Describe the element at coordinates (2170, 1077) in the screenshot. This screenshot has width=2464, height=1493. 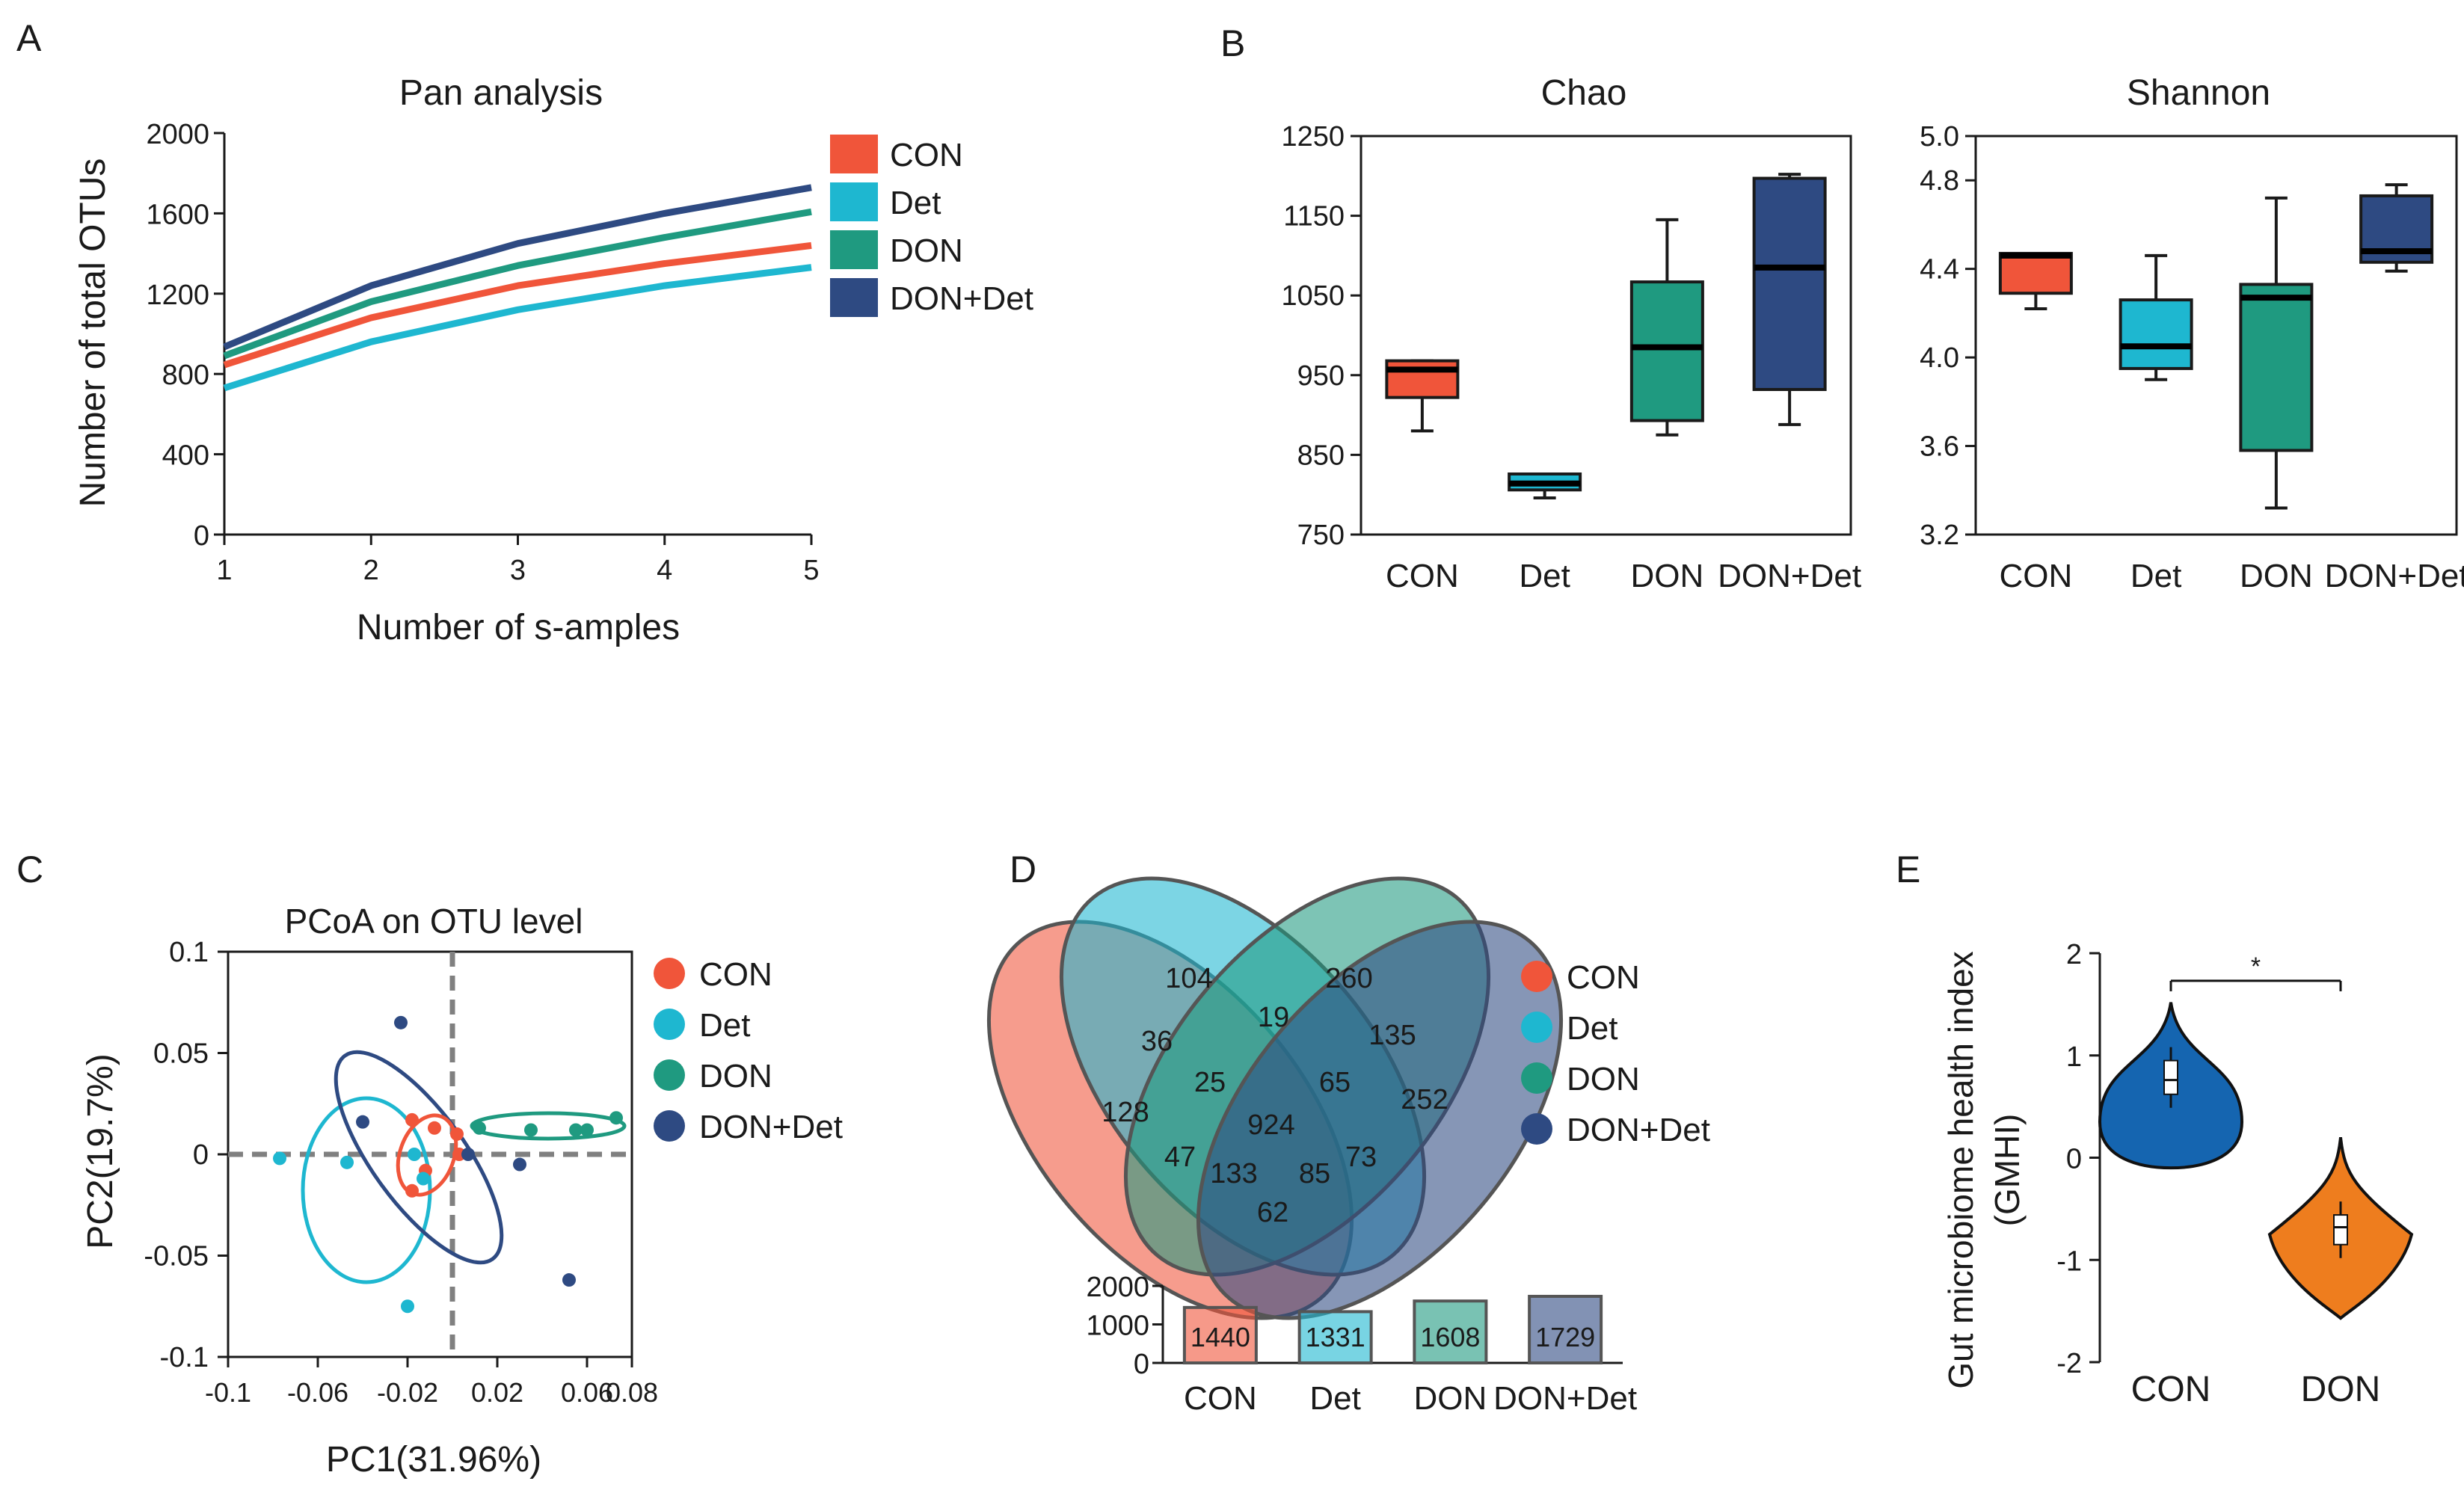
I see `panel-e-box-con` at that location.